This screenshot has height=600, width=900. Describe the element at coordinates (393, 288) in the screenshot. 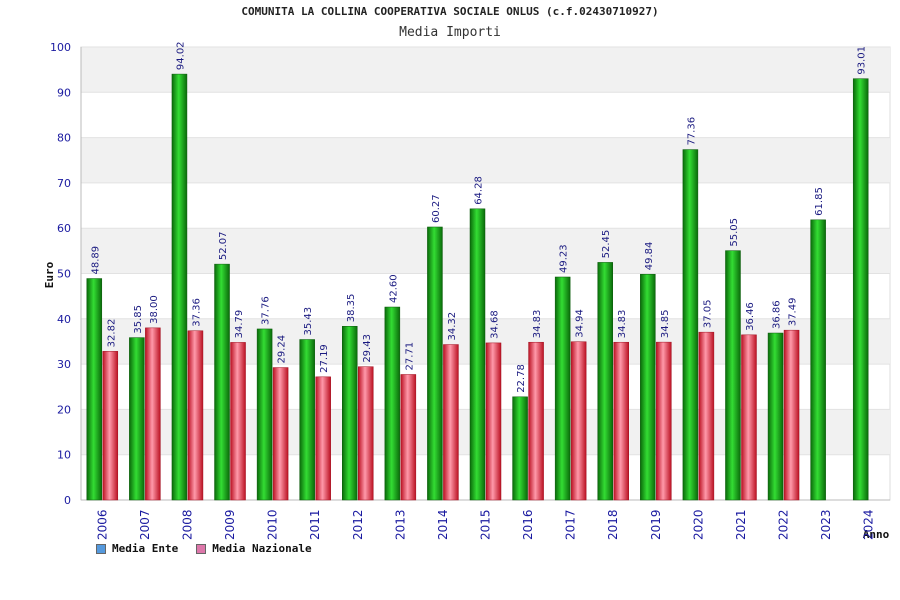

I see `data-label-media-ente: 42.60` at that location.